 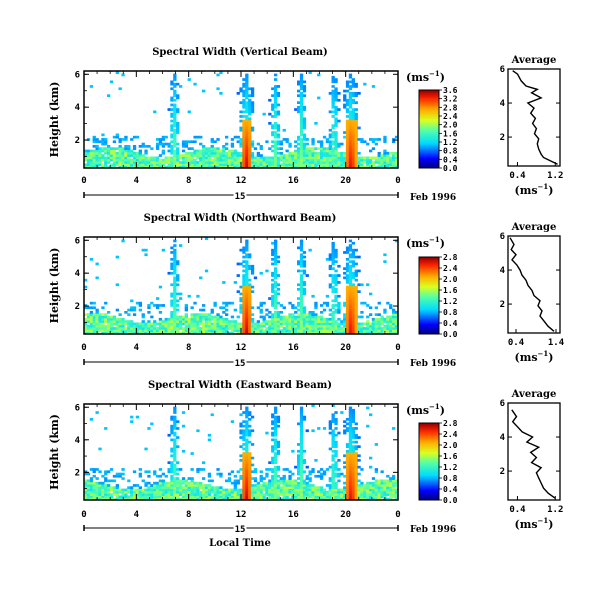 I want to click on x-tick-label: 4, so click(x=137, y=515).